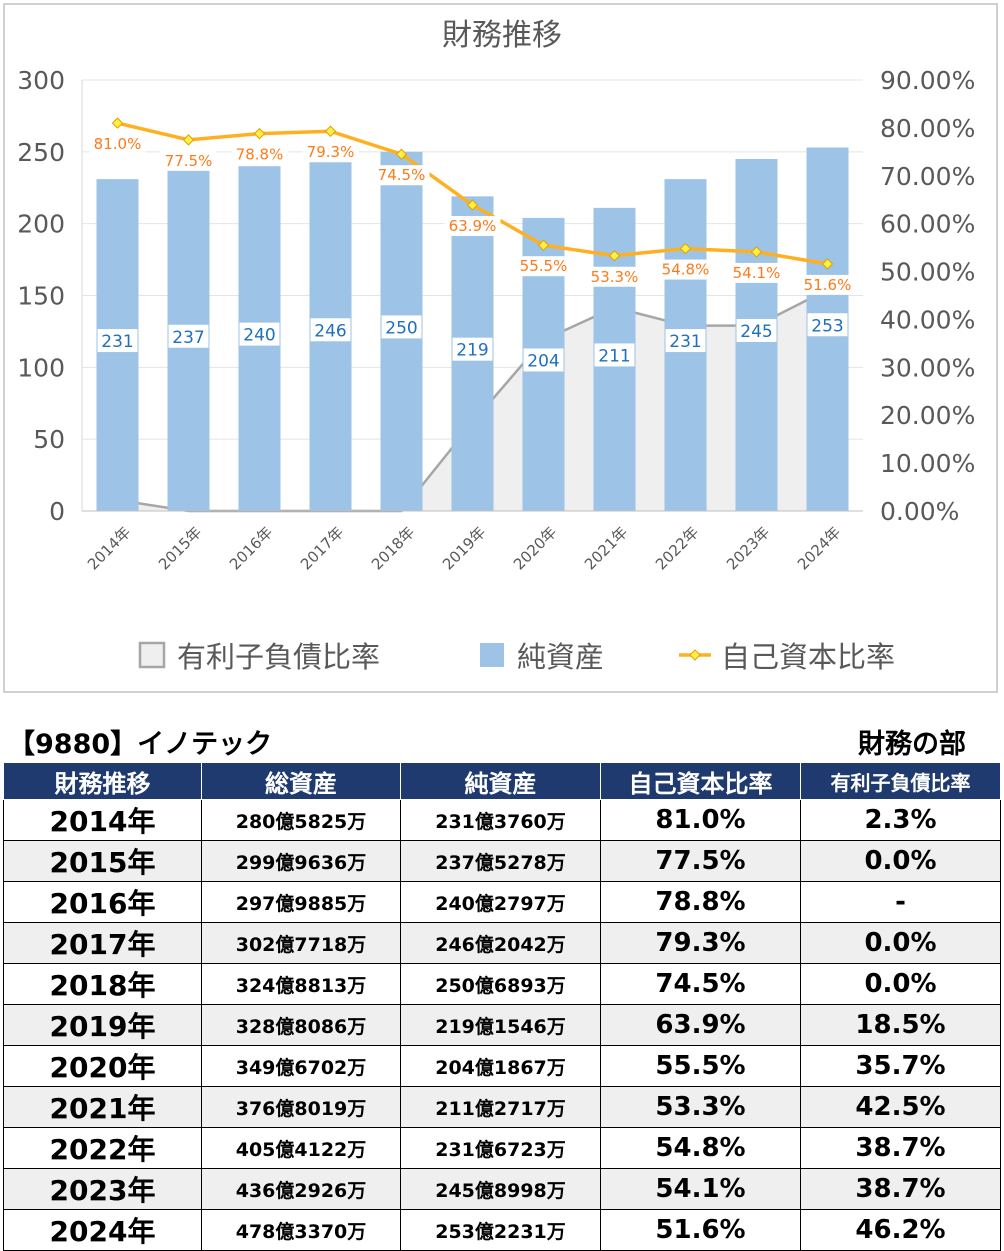 This screenshot has width=1004, height=1251. What do you see at coordinates (700, 1230) in the screenshot?
I see `cell-equity-ratio: 51.6%` at bounding box center [700, 1230].